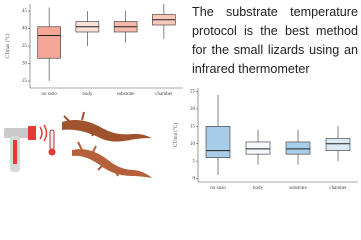 The width and height of the screenshot is (361, 240). Describe the element at coordinates (43, 133) in the screenshot. I see `waves` at that location.